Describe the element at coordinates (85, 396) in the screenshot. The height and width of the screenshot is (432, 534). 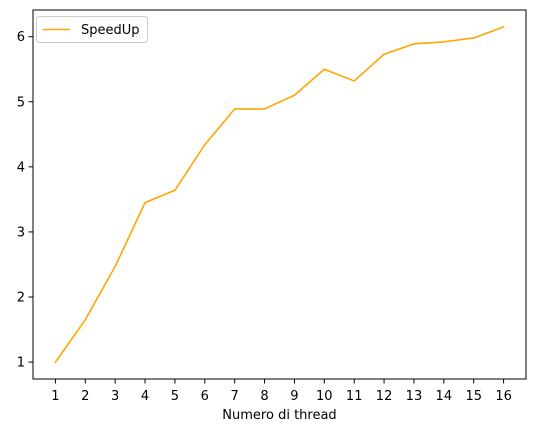
I see `x-tick-label: 2` at that location.